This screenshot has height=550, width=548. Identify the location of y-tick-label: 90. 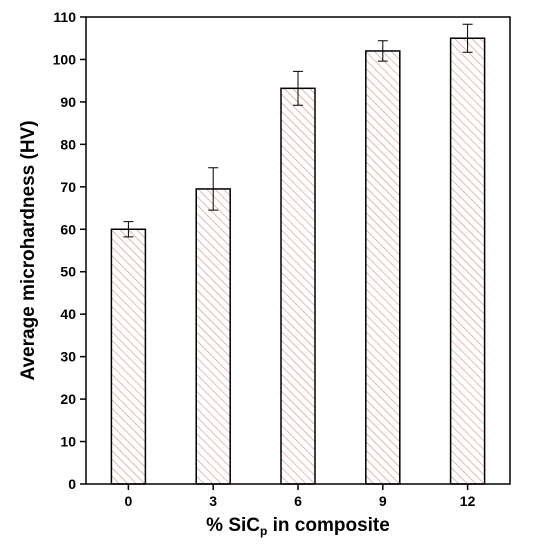
(68, 102).